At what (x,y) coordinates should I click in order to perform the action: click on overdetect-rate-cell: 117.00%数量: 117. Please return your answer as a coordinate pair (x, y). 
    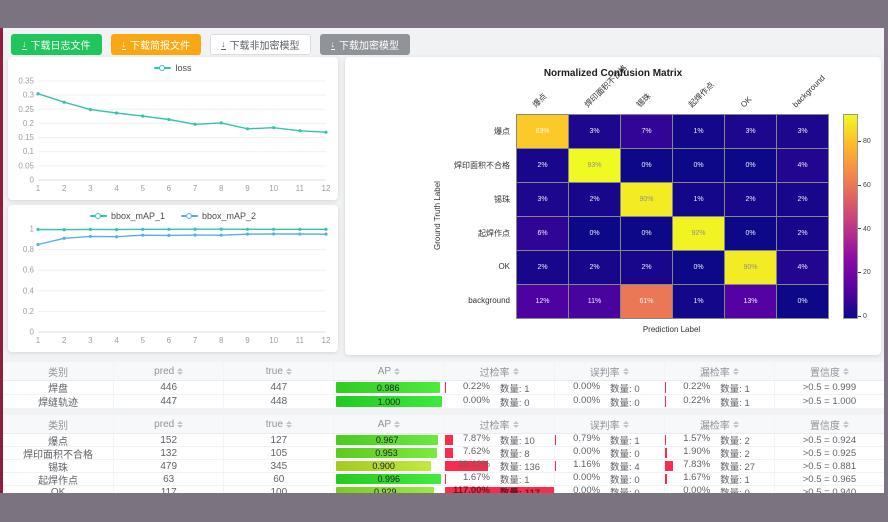
    Looking at the image, I should click on (498, 489).